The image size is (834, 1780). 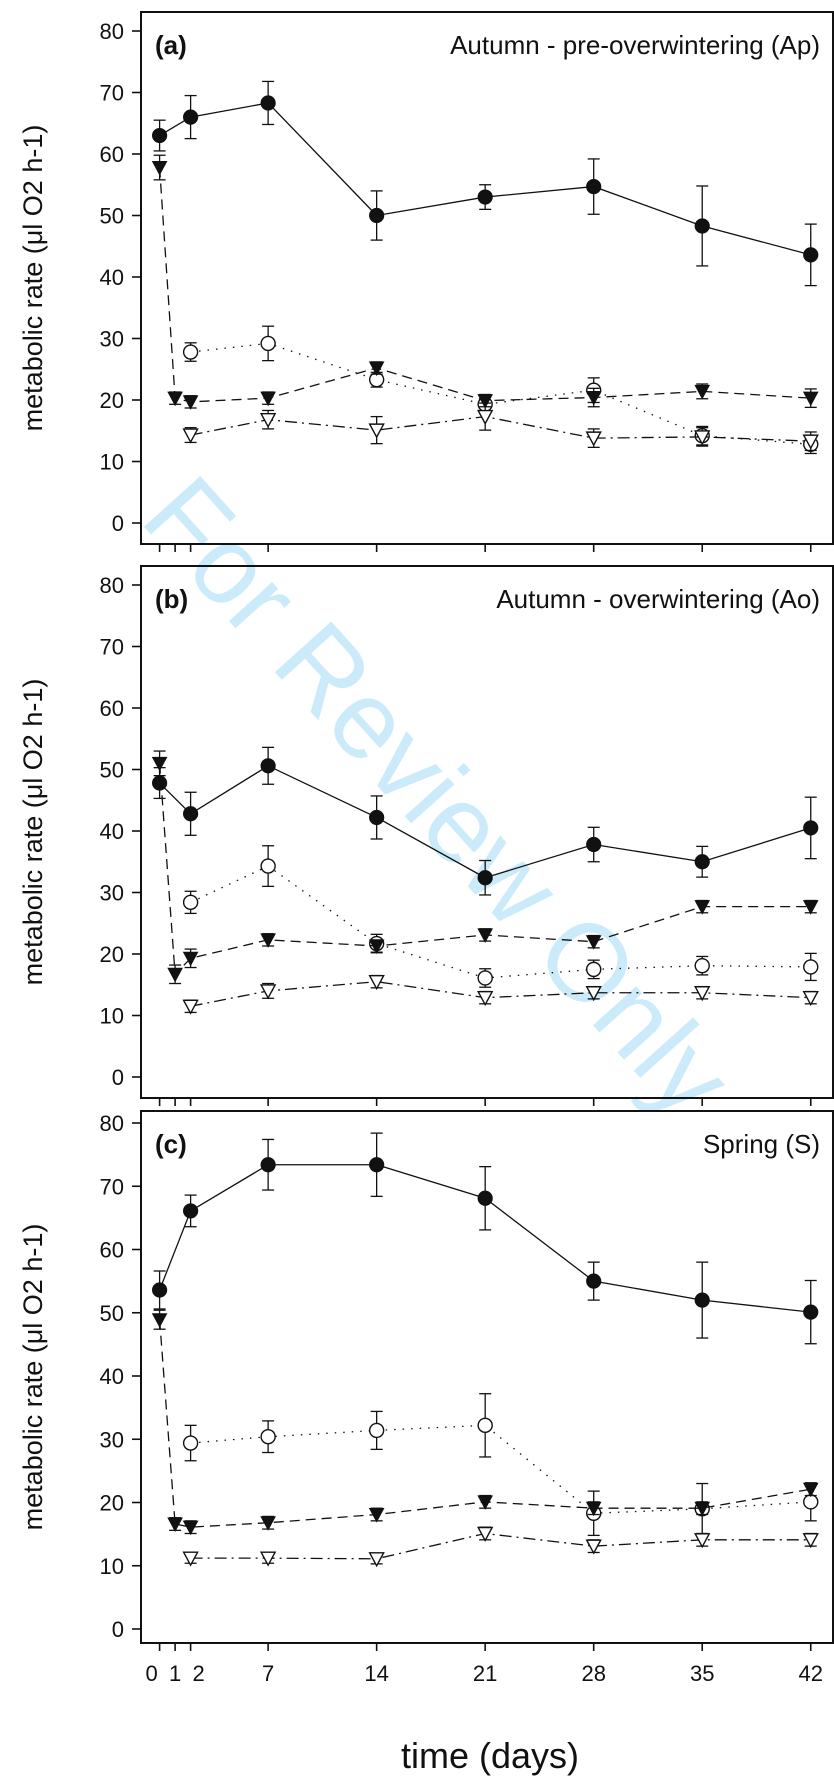 I want to click on x-tick-label: 14, so click(x=376, y=1673).